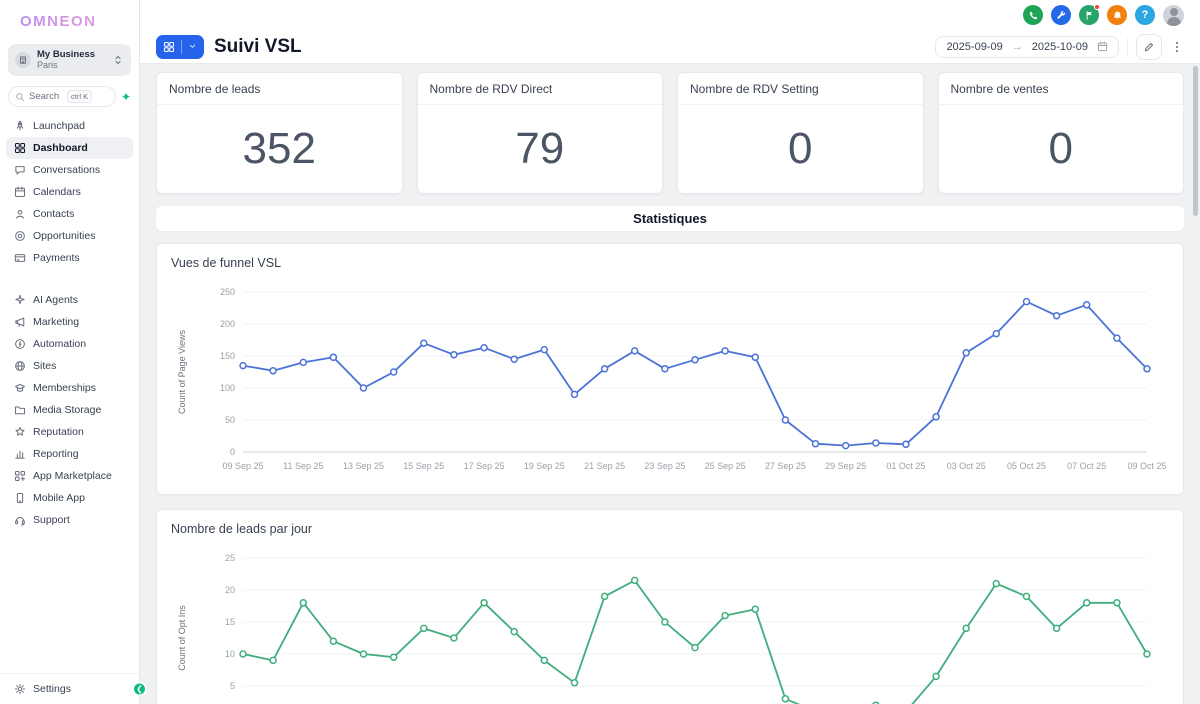 The image size is (1200, 704). What do you see at coordinates (242, 466) in the screenshot?
I see `svg-text: 09 Sep 25` at bounding box center [242, 466].